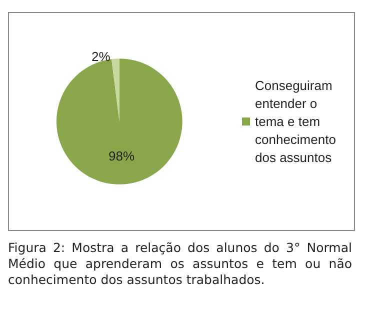  Describe the element at coordinates (122, 156) in the screenshot. I see `data-label: 98%` at that location.